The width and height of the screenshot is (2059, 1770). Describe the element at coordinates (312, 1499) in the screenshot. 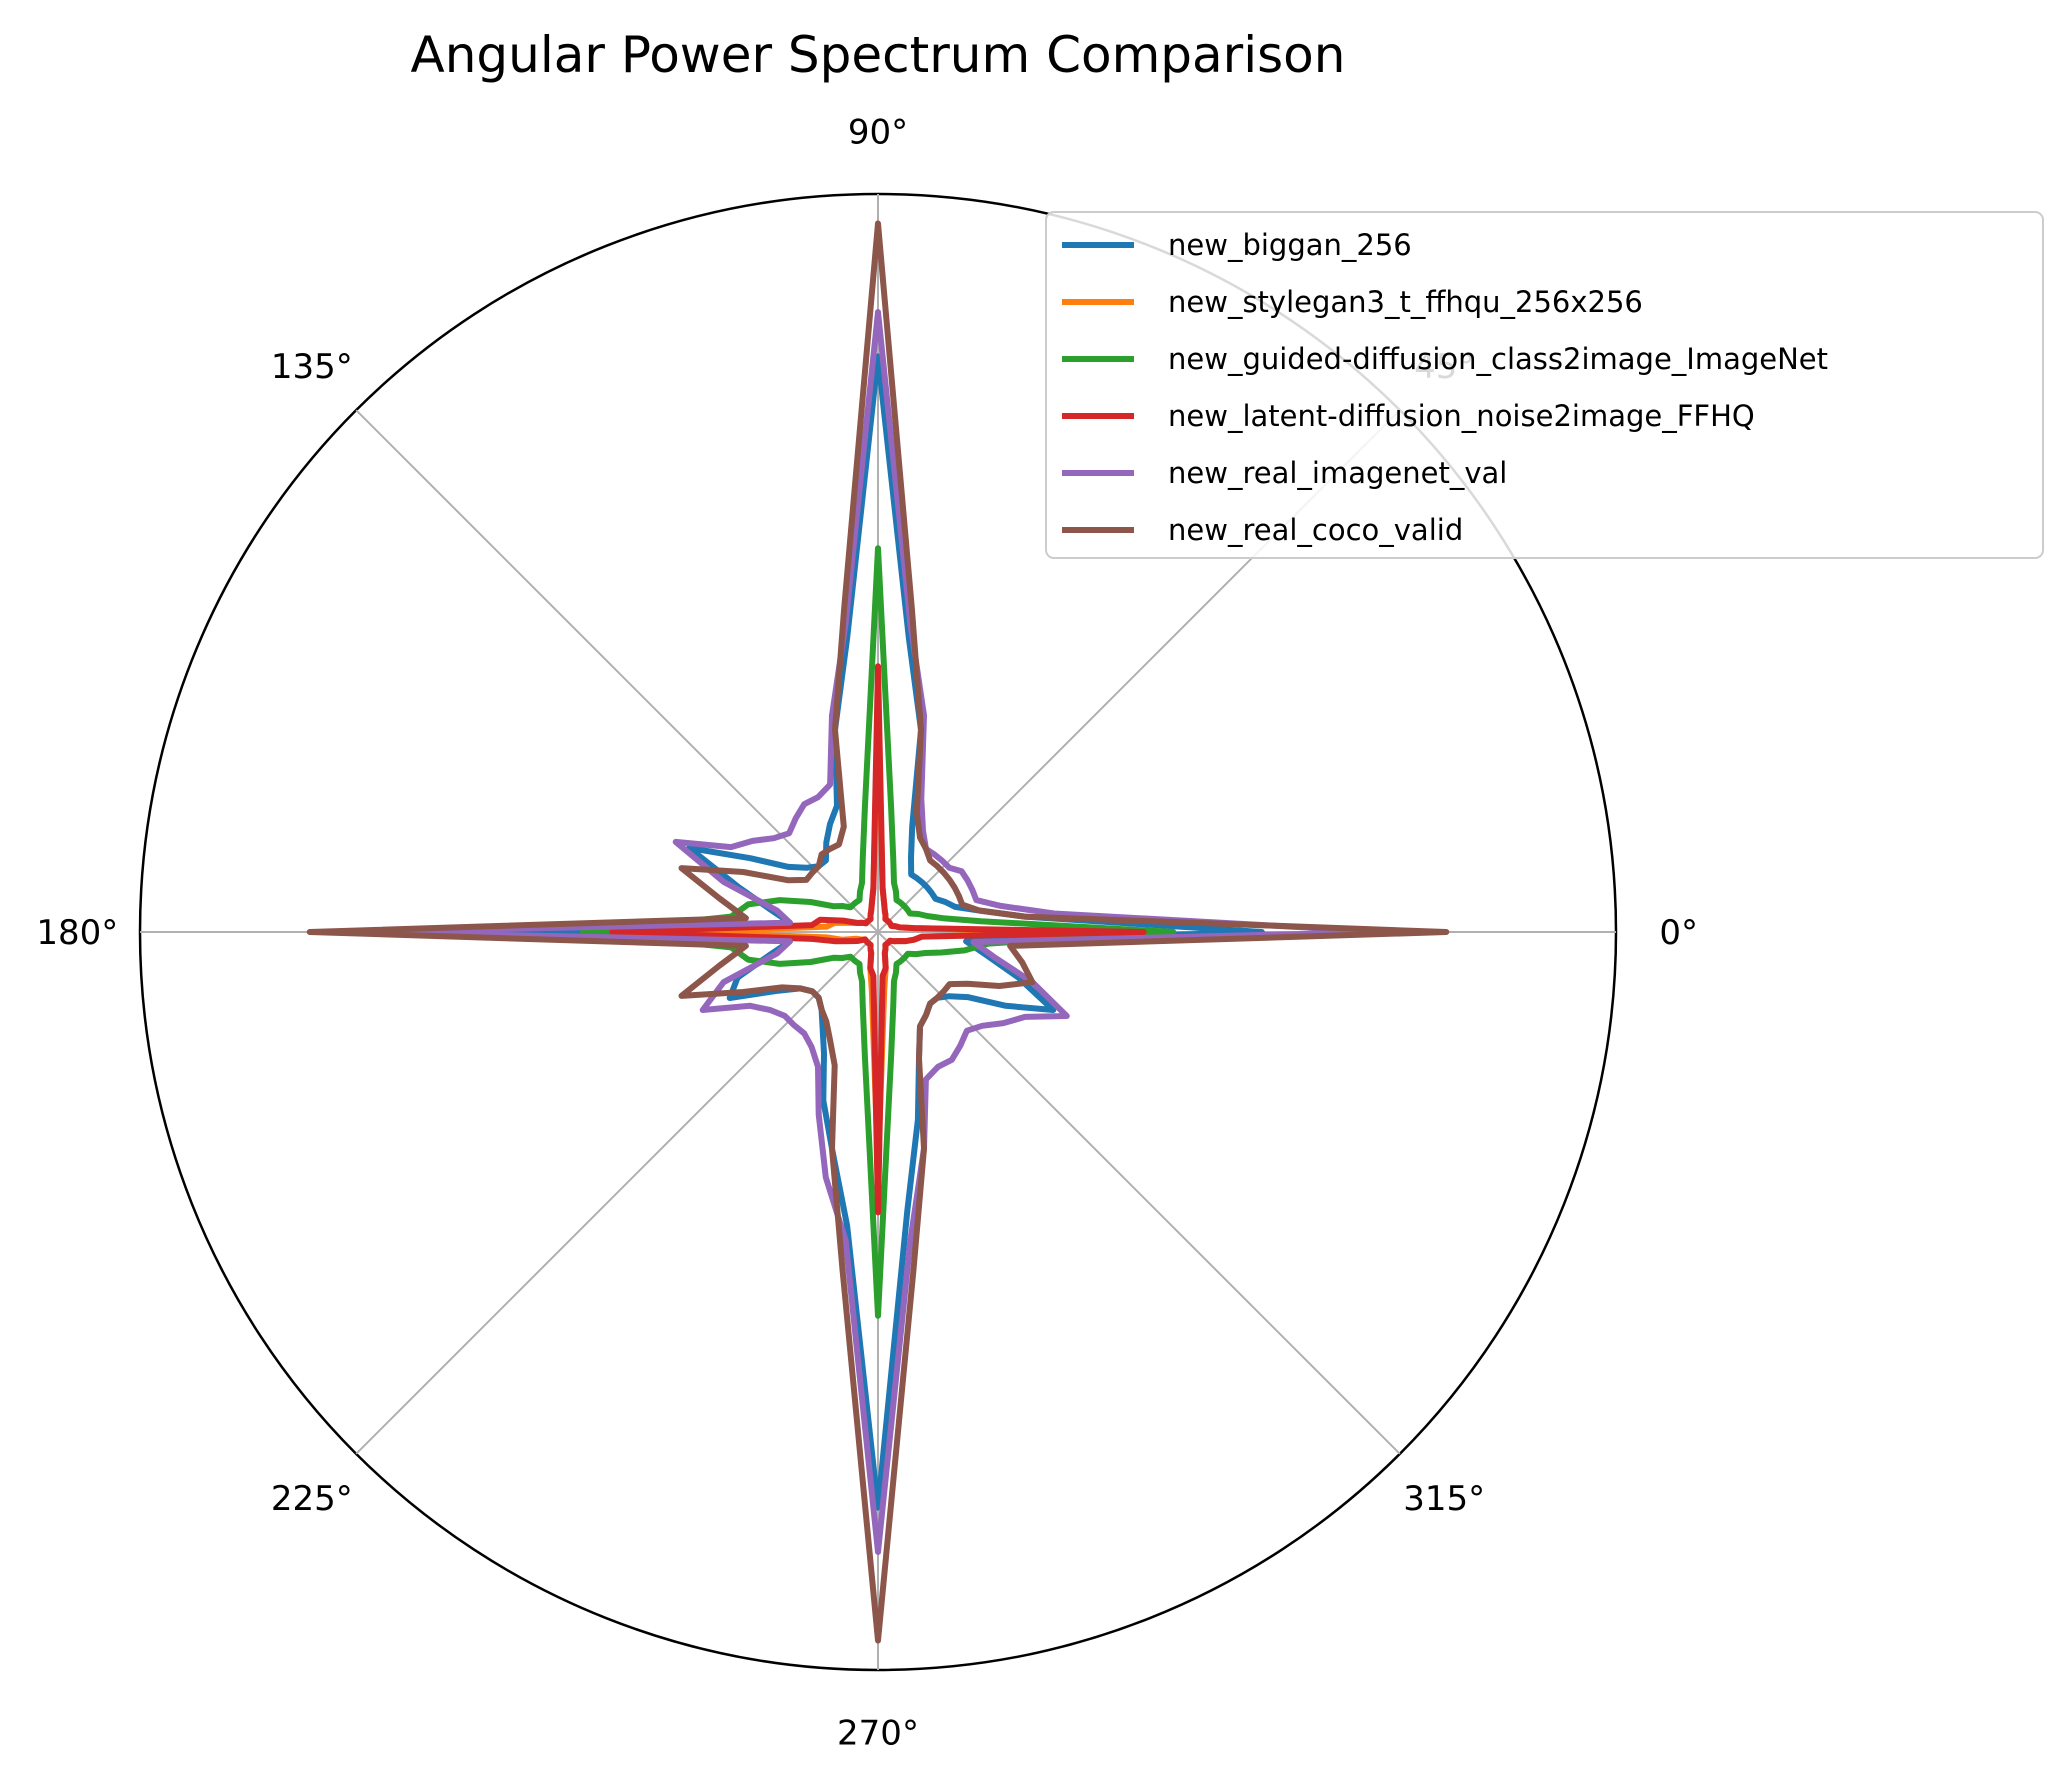

I see `angle-tick-label: 225°` at that location.